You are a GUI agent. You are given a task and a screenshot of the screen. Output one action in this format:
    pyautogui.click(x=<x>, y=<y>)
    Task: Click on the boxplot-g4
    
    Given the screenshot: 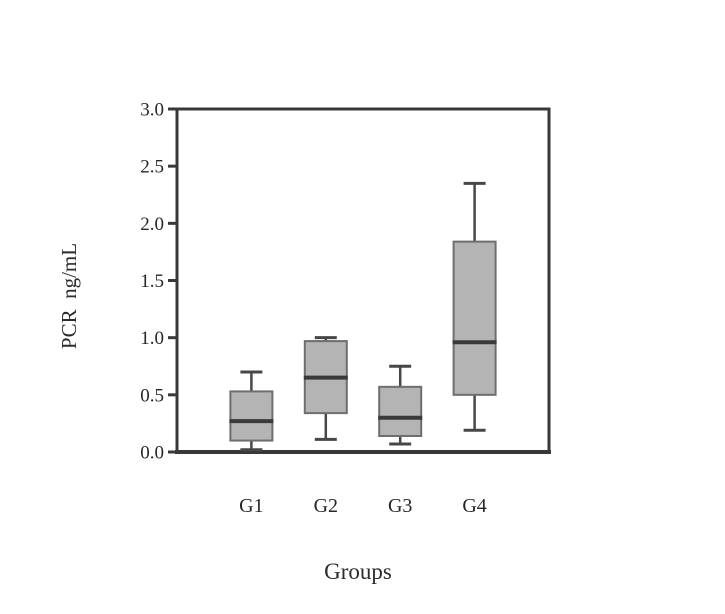 What is the action you would take?
    pyautogui.click(x=474, y=306)
    